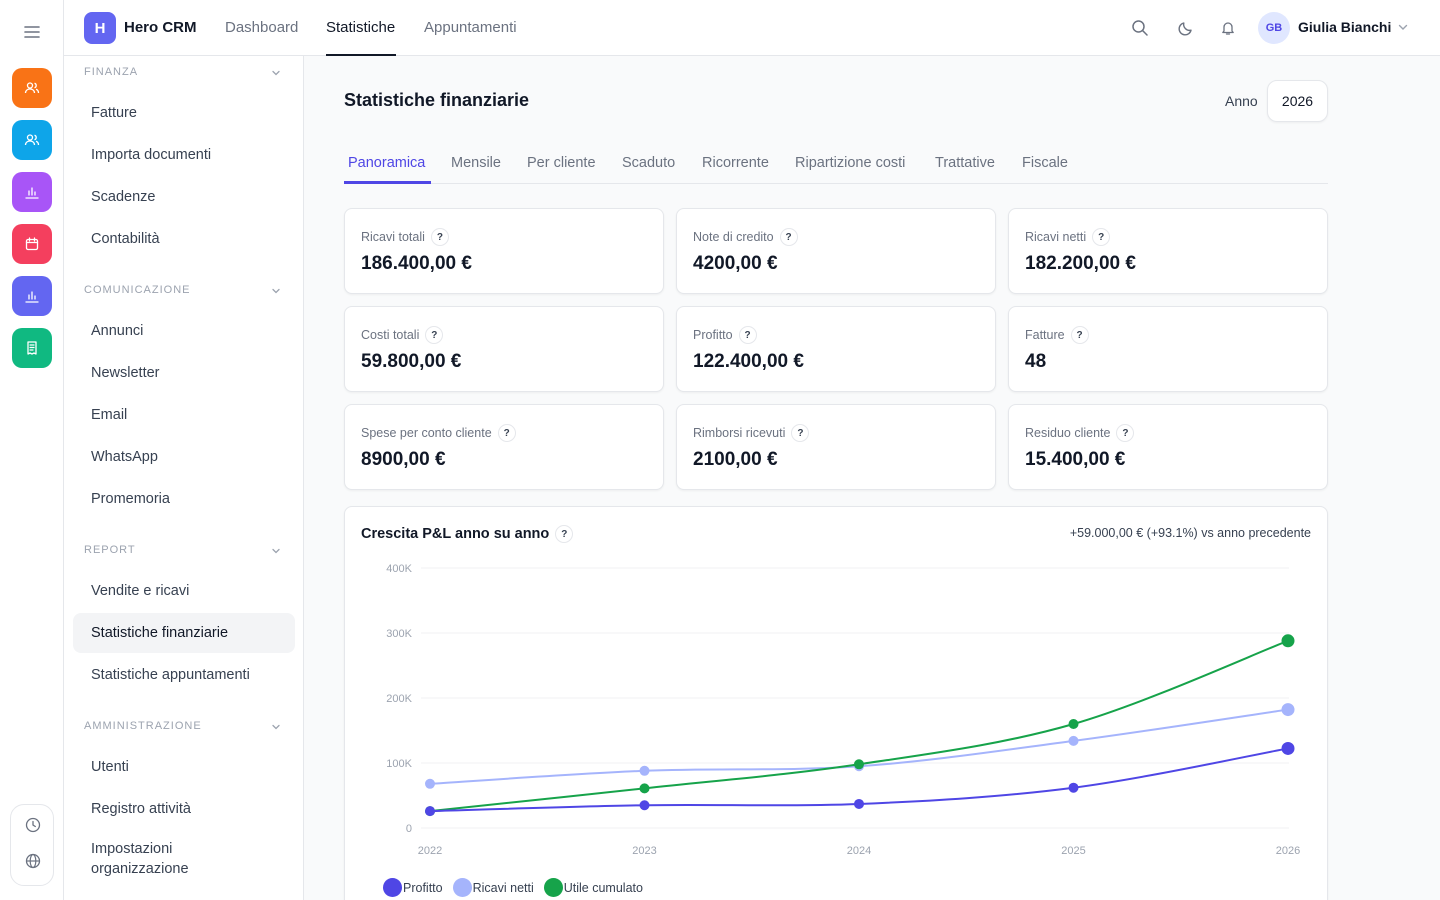 The width and height of the screenshot is (1440, 900). Describe the element at coordinates (110, 767) in the screenshot. I see `sidebar-item-utenti: Utenti` at that location.